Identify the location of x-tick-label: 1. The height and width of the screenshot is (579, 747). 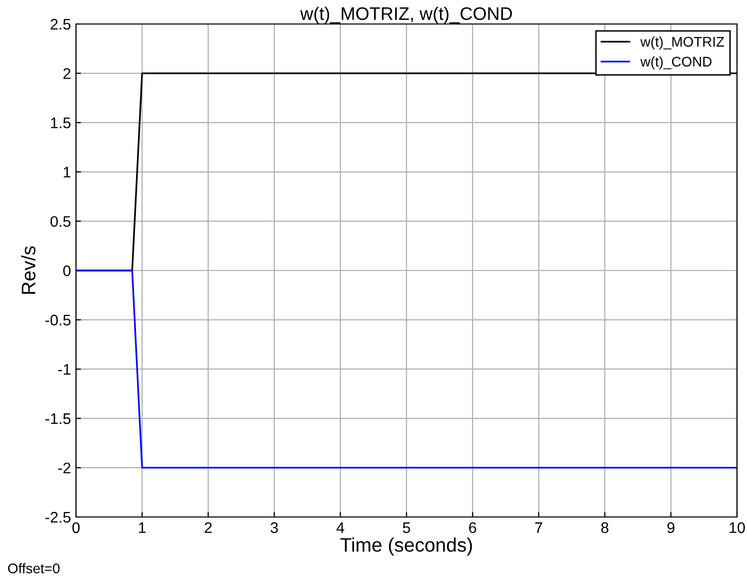
(142, 527).